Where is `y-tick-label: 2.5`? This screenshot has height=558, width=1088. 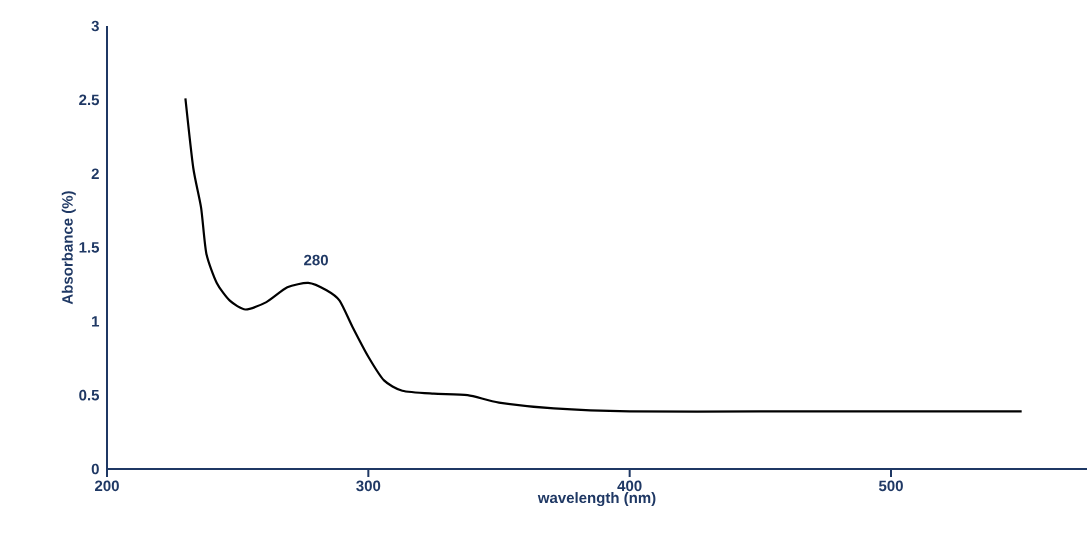 y-tick-label: 2.5 is located at coordinates (89, 100).